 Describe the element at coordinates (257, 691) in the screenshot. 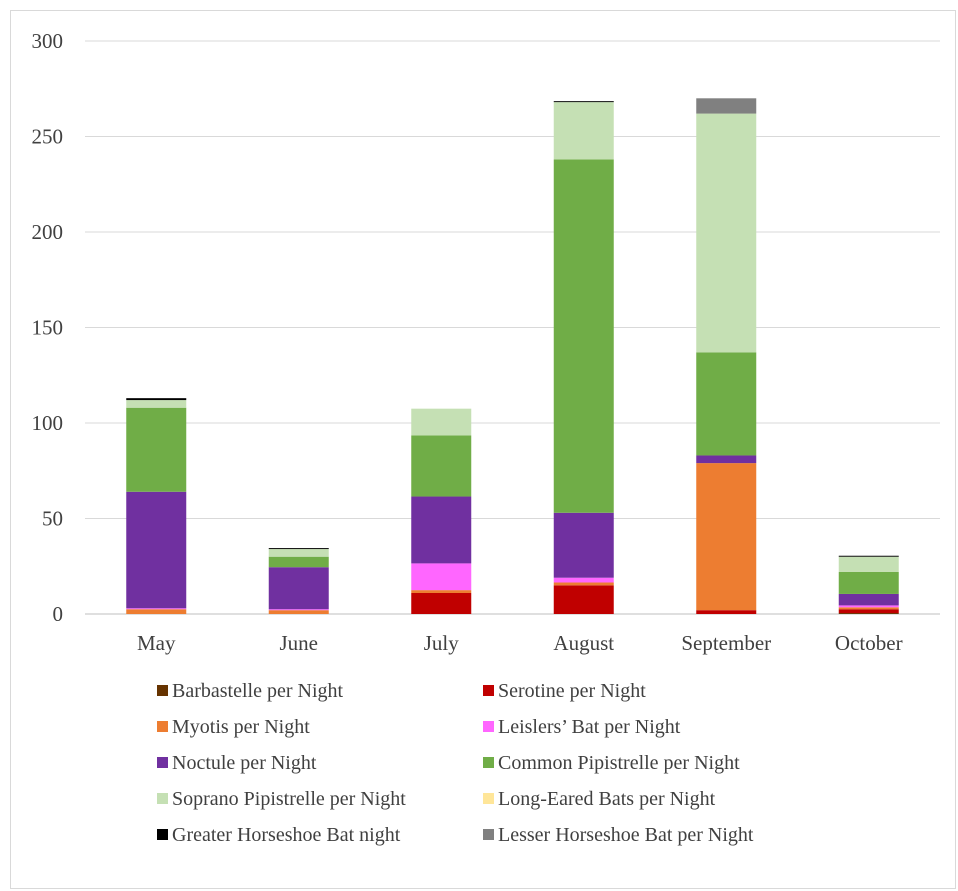

I see `legend-label: Barbastelle per Night` at that location.